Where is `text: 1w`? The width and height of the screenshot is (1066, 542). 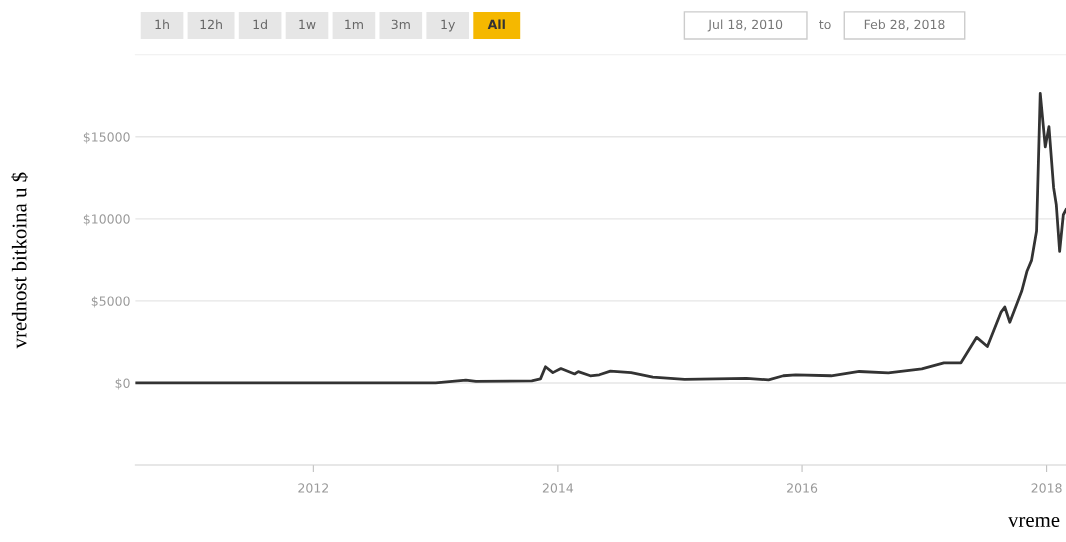
text: 1w is located at coordinates (307, 24).